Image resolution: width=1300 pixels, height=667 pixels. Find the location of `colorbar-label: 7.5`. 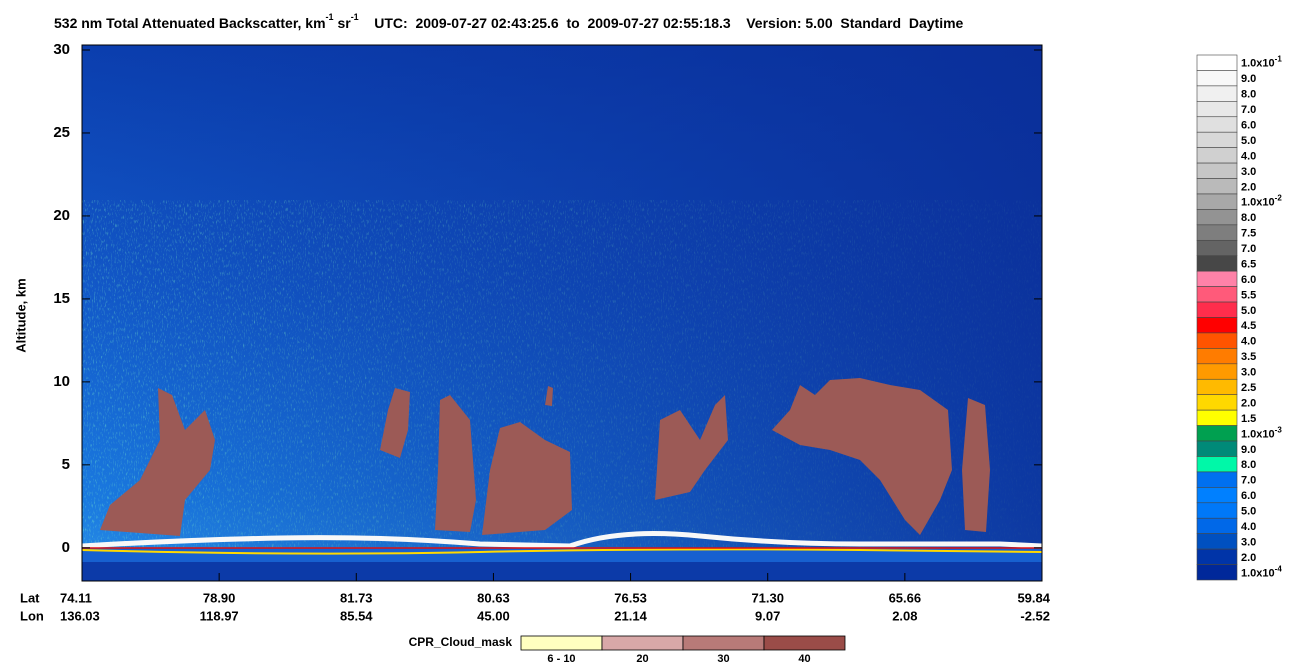

colorbar-label: 7.5 is located at coordinates (1248, 233).